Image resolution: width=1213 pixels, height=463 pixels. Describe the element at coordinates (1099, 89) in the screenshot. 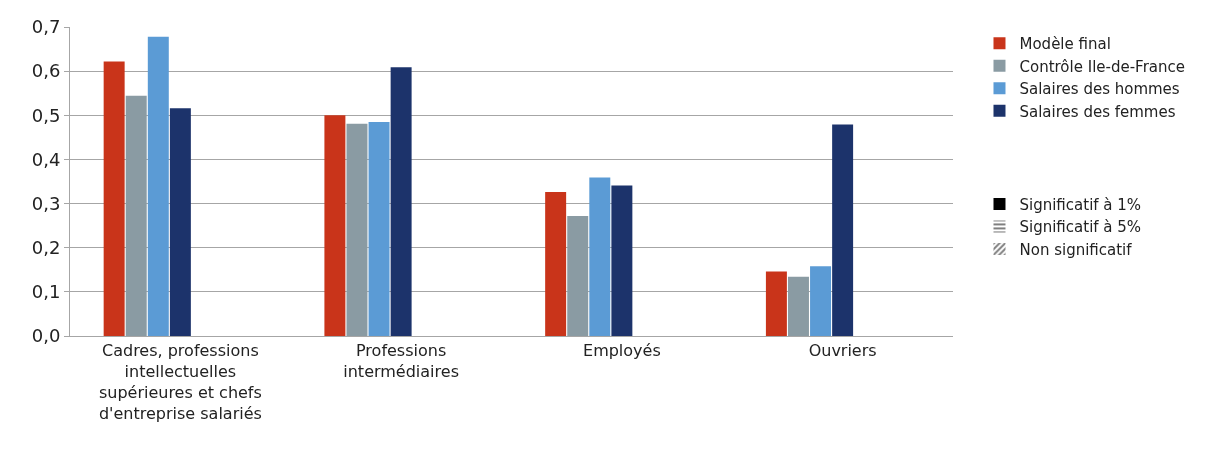

I see `legend-label: Salaires des hommes` at that location.